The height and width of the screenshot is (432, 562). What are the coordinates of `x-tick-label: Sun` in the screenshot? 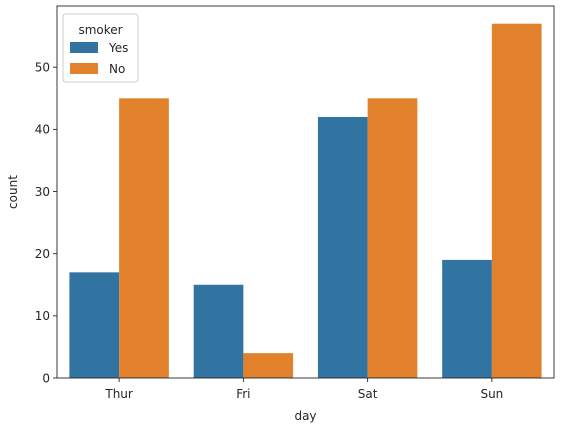 It's located at (491, 394).